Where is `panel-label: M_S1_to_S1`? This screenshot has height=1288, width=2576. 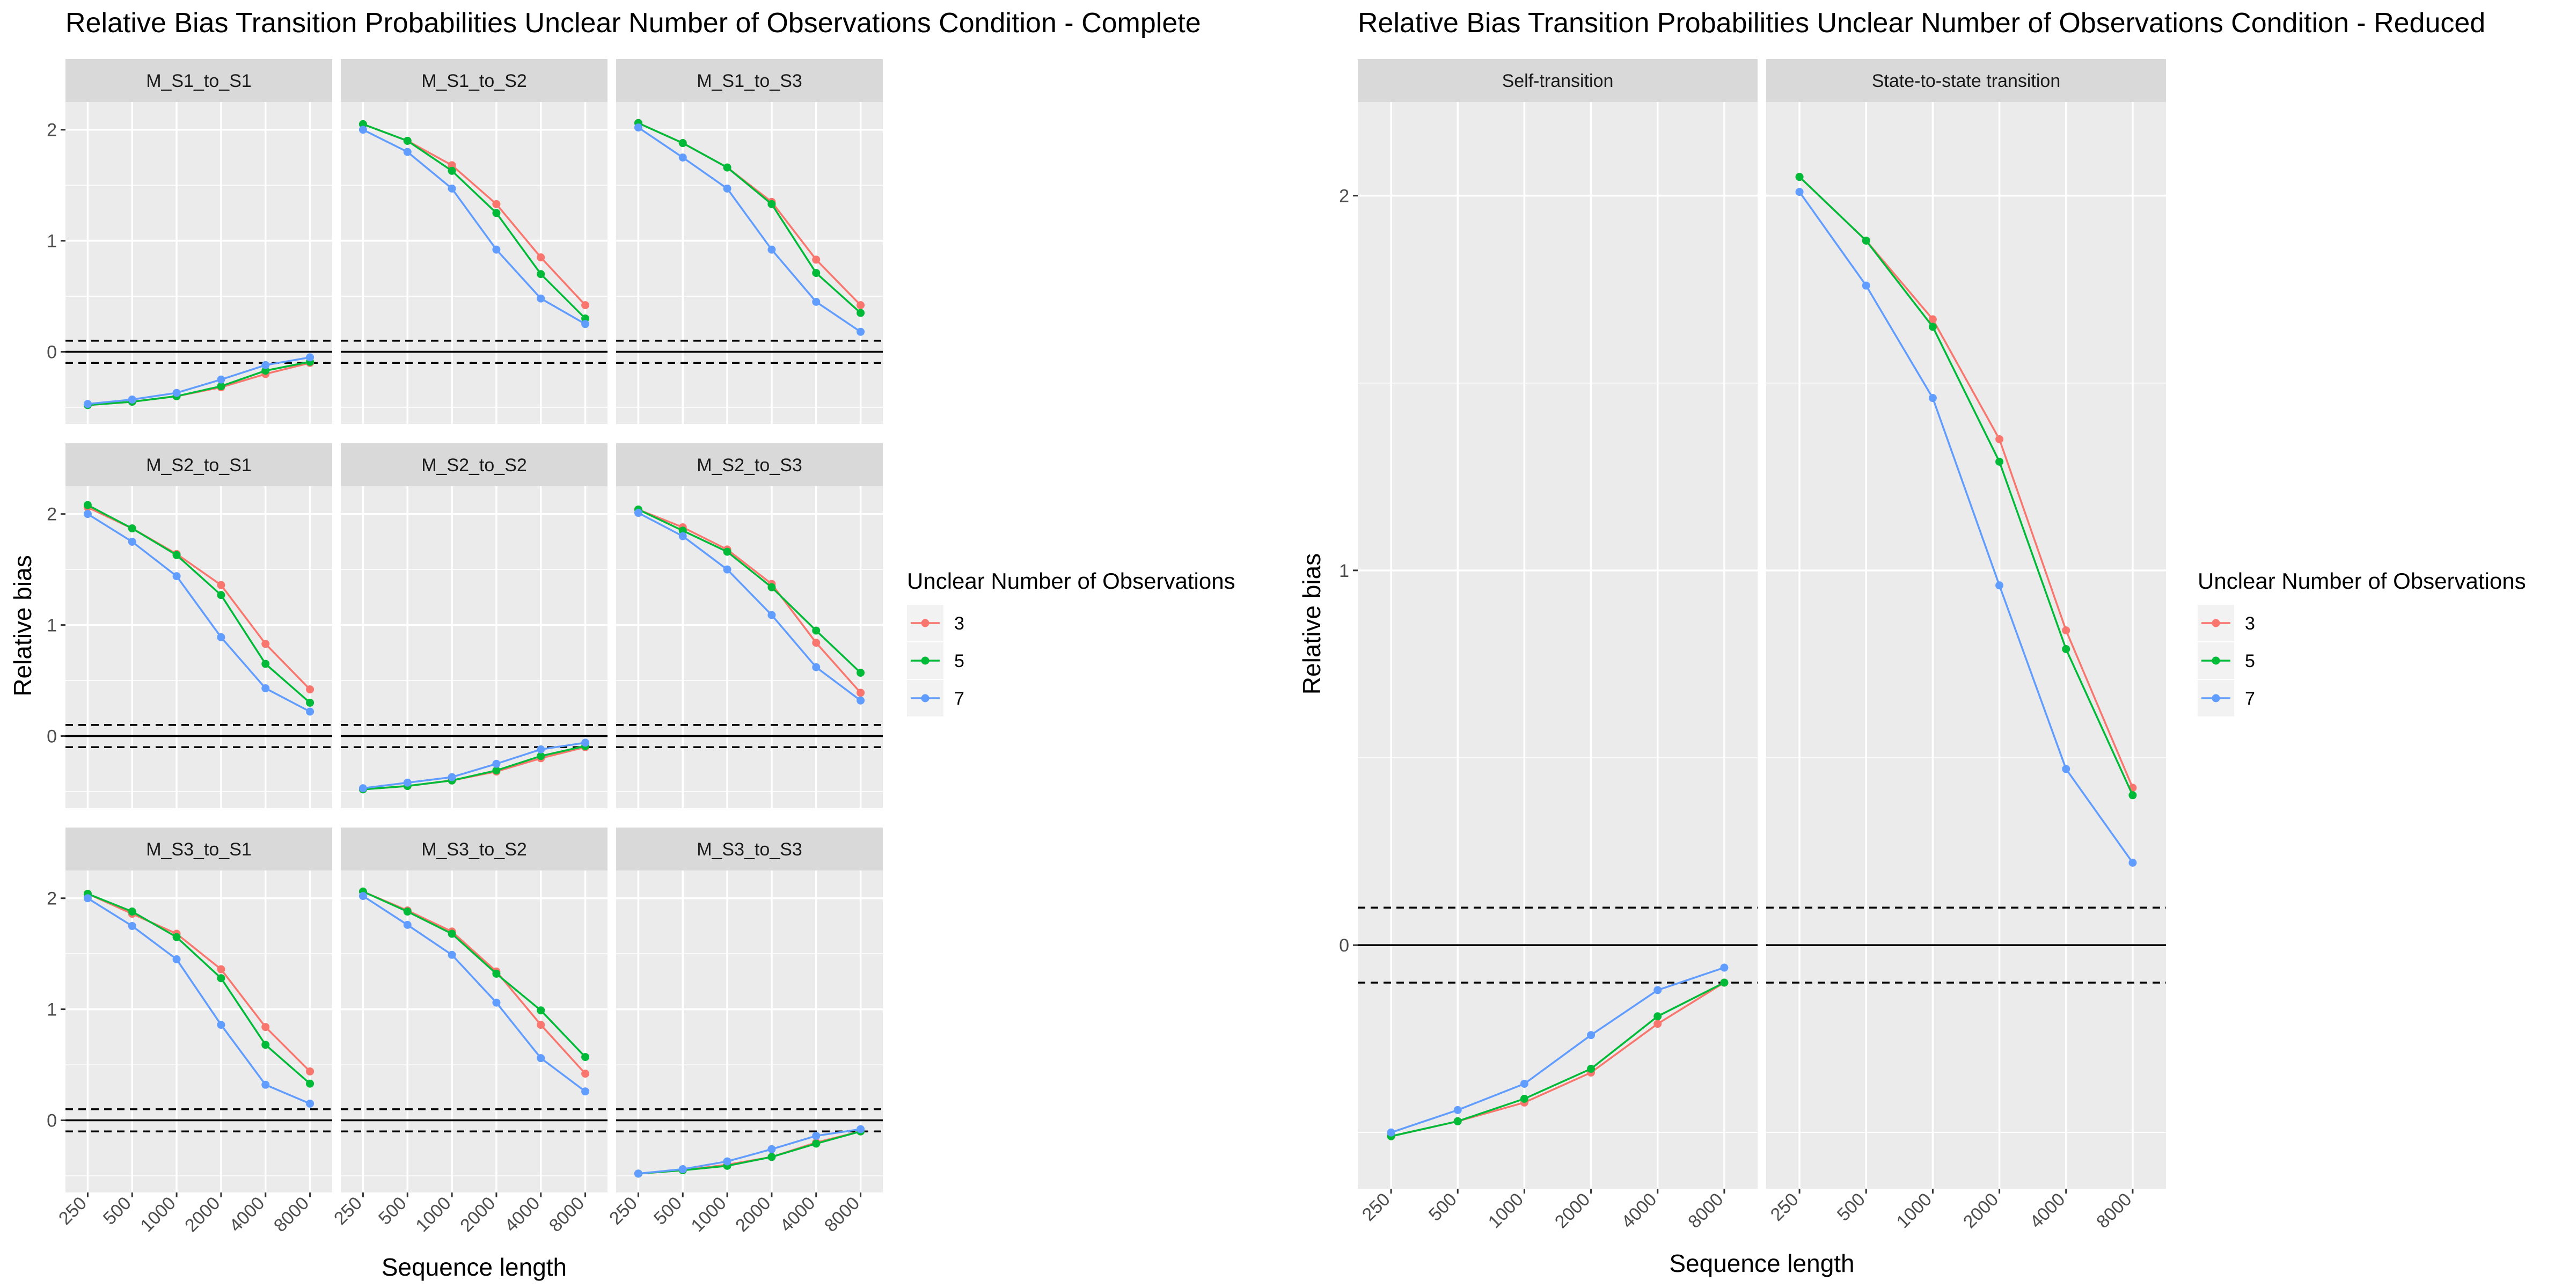
panel-label: M_S1_to_S1 is located at coordinates (199, 81).